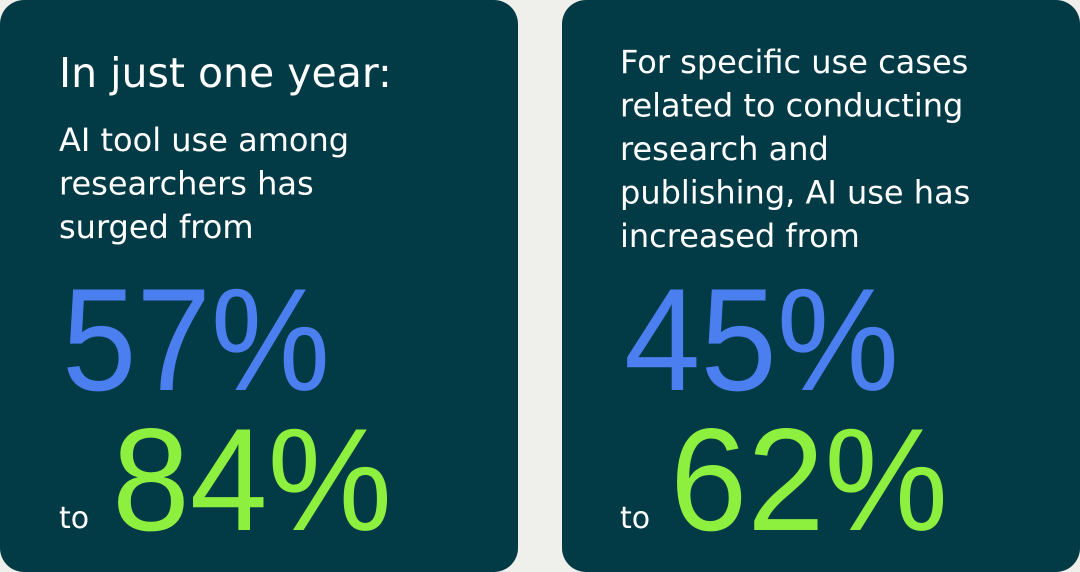 The height and width of the screenshot is (572, 1080). I want to click on text-line: For specific use cases, so click(794, 62).